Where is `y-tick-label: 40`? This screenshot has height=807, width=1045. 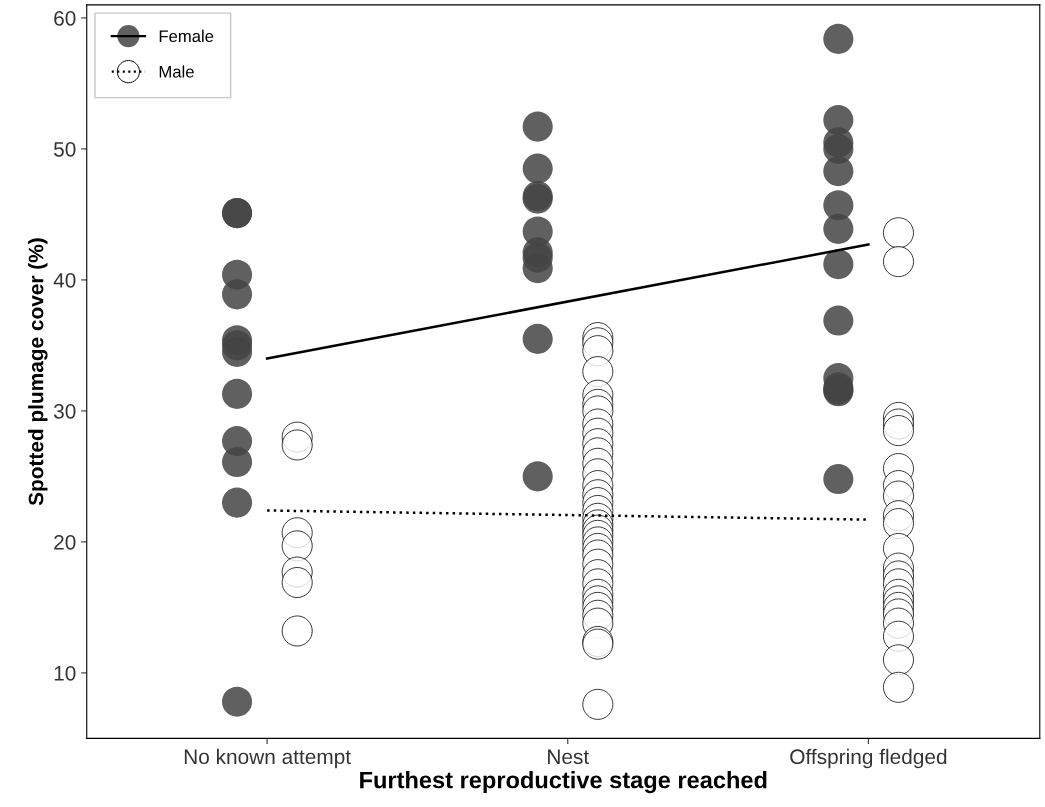
y-tick-label: 40 is located at coordinates (64, 280).